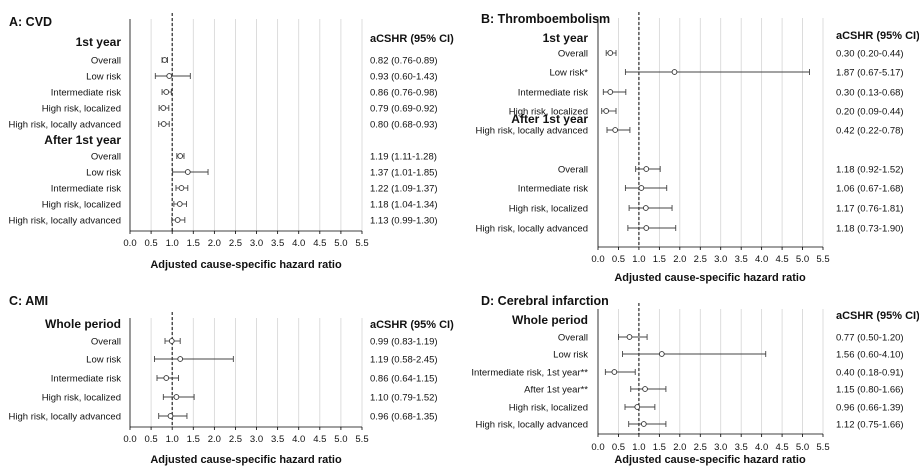 The width and height of the screenshot is (919, 471). What do you see at coordinates (404, 61) in the screenshot?
I see `ci-value-text: 0.82 (0.76-0.89)` at bounding box center [404, 61].